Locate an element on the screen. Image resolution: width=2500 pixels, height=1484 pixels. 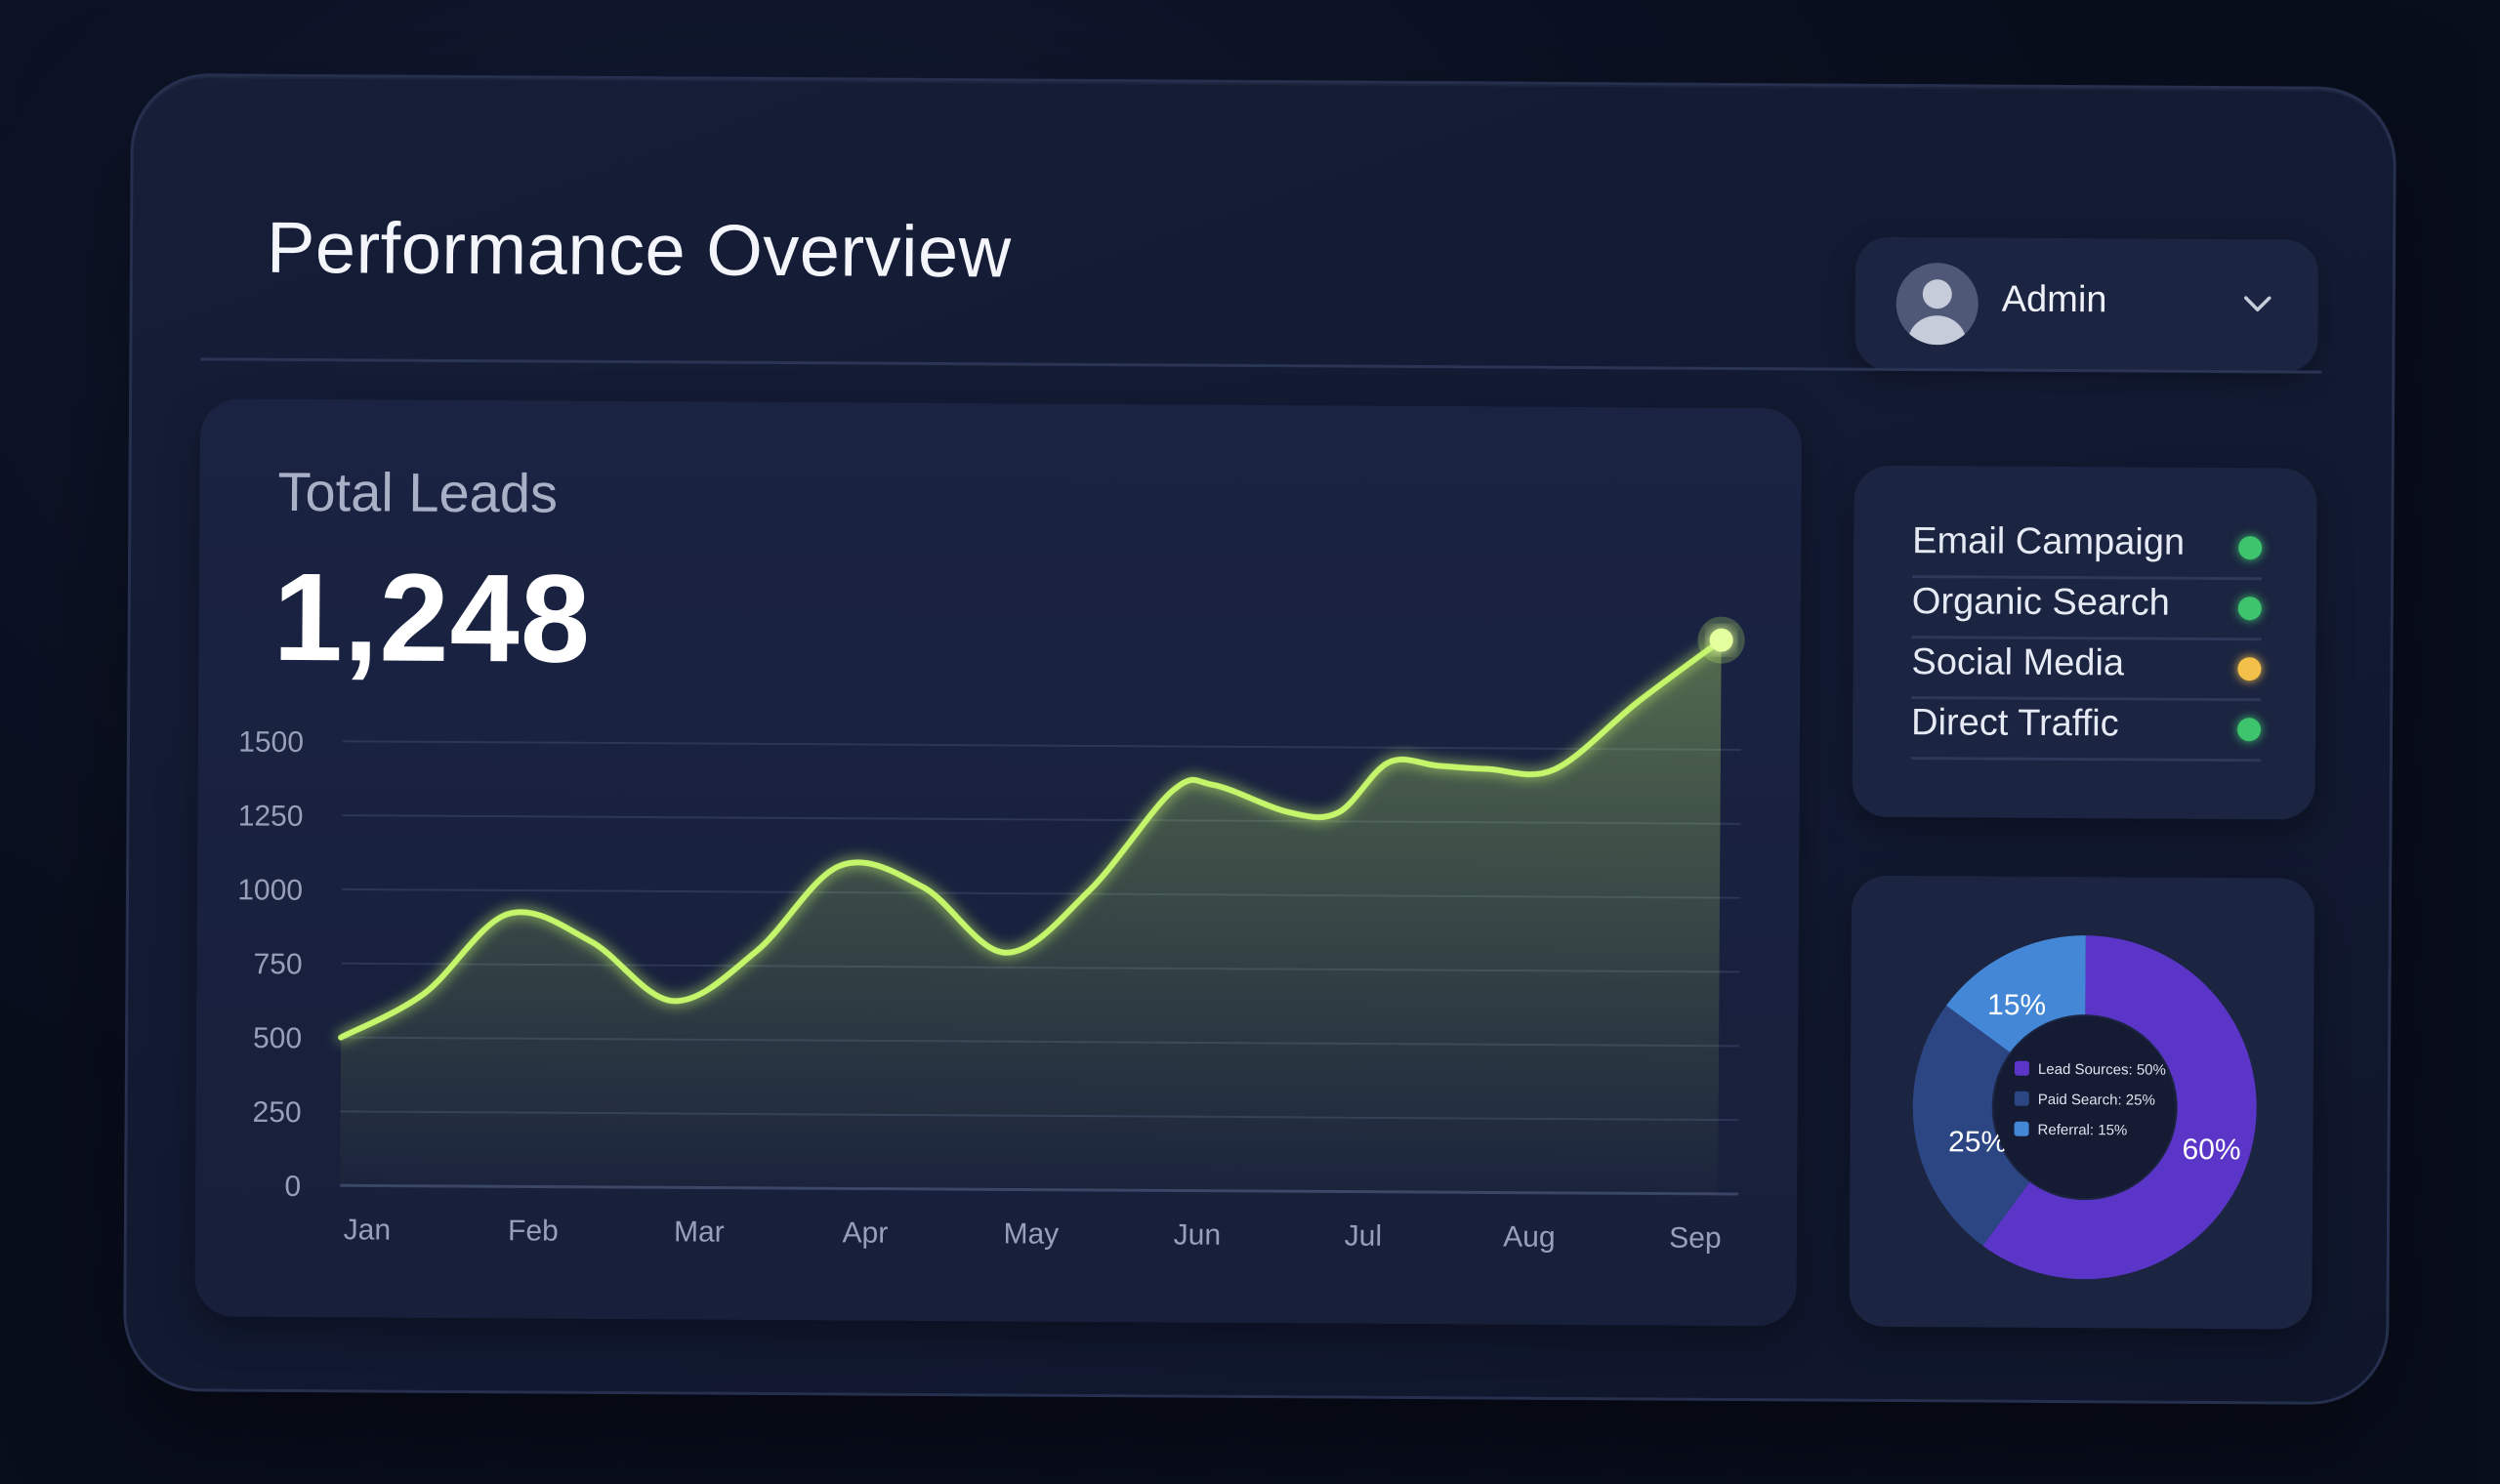
donut-slice-label: 15% is located at coordinates (2017, 1005).